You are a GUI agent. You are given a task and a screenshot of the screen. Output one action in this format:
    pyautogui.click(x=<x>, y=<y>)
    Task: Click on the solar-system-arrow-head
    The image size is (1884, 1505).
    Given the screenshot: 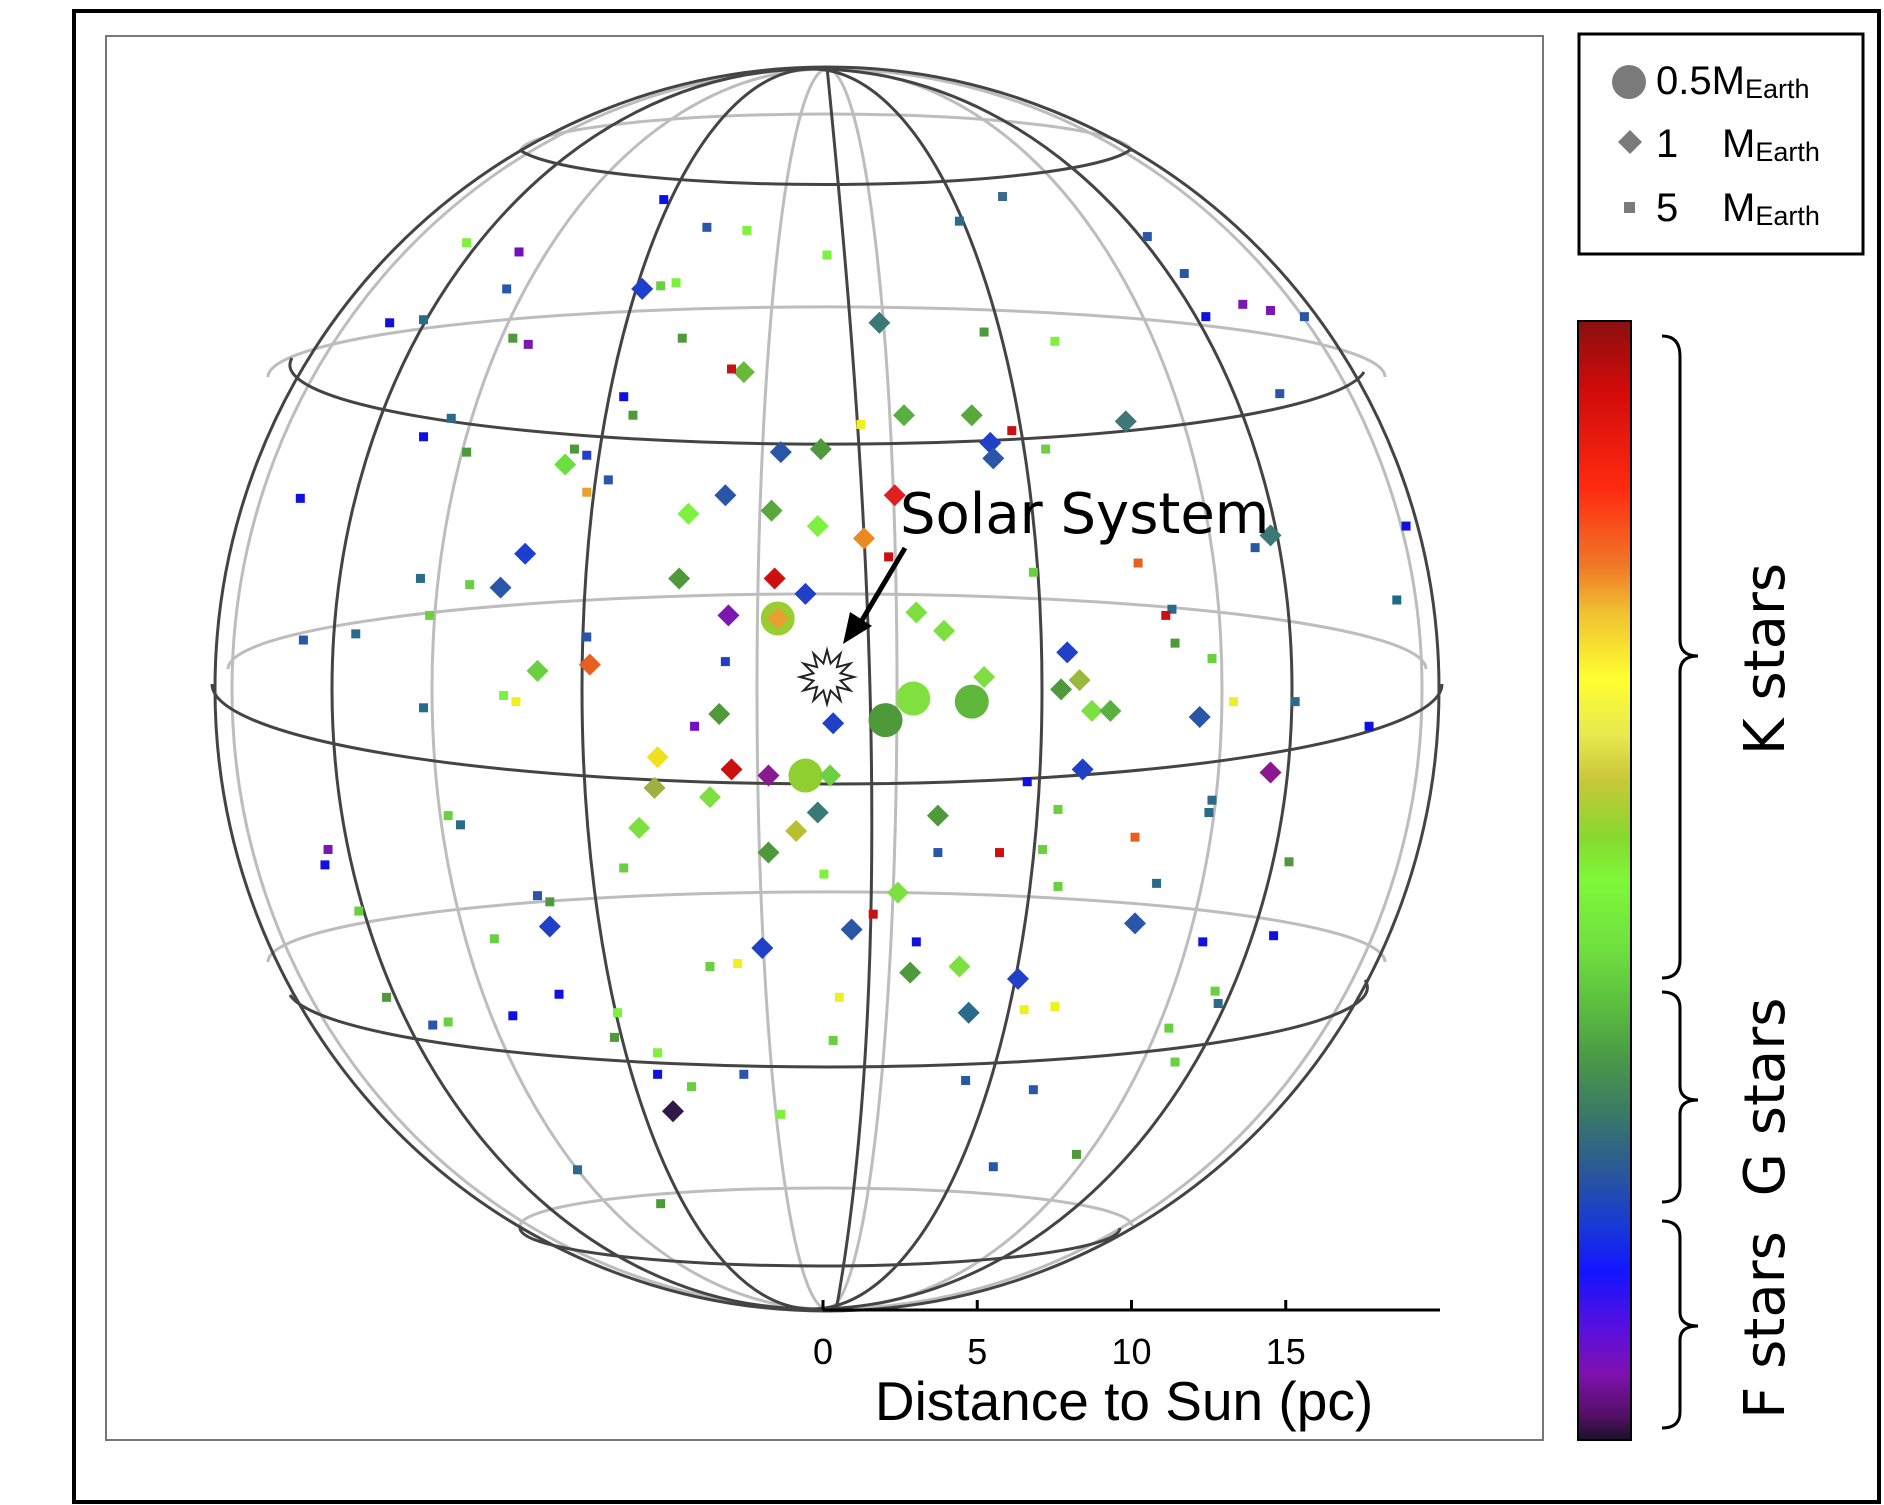 What is the action you would take?
    pyautogui.click(x=857, y=628)
    